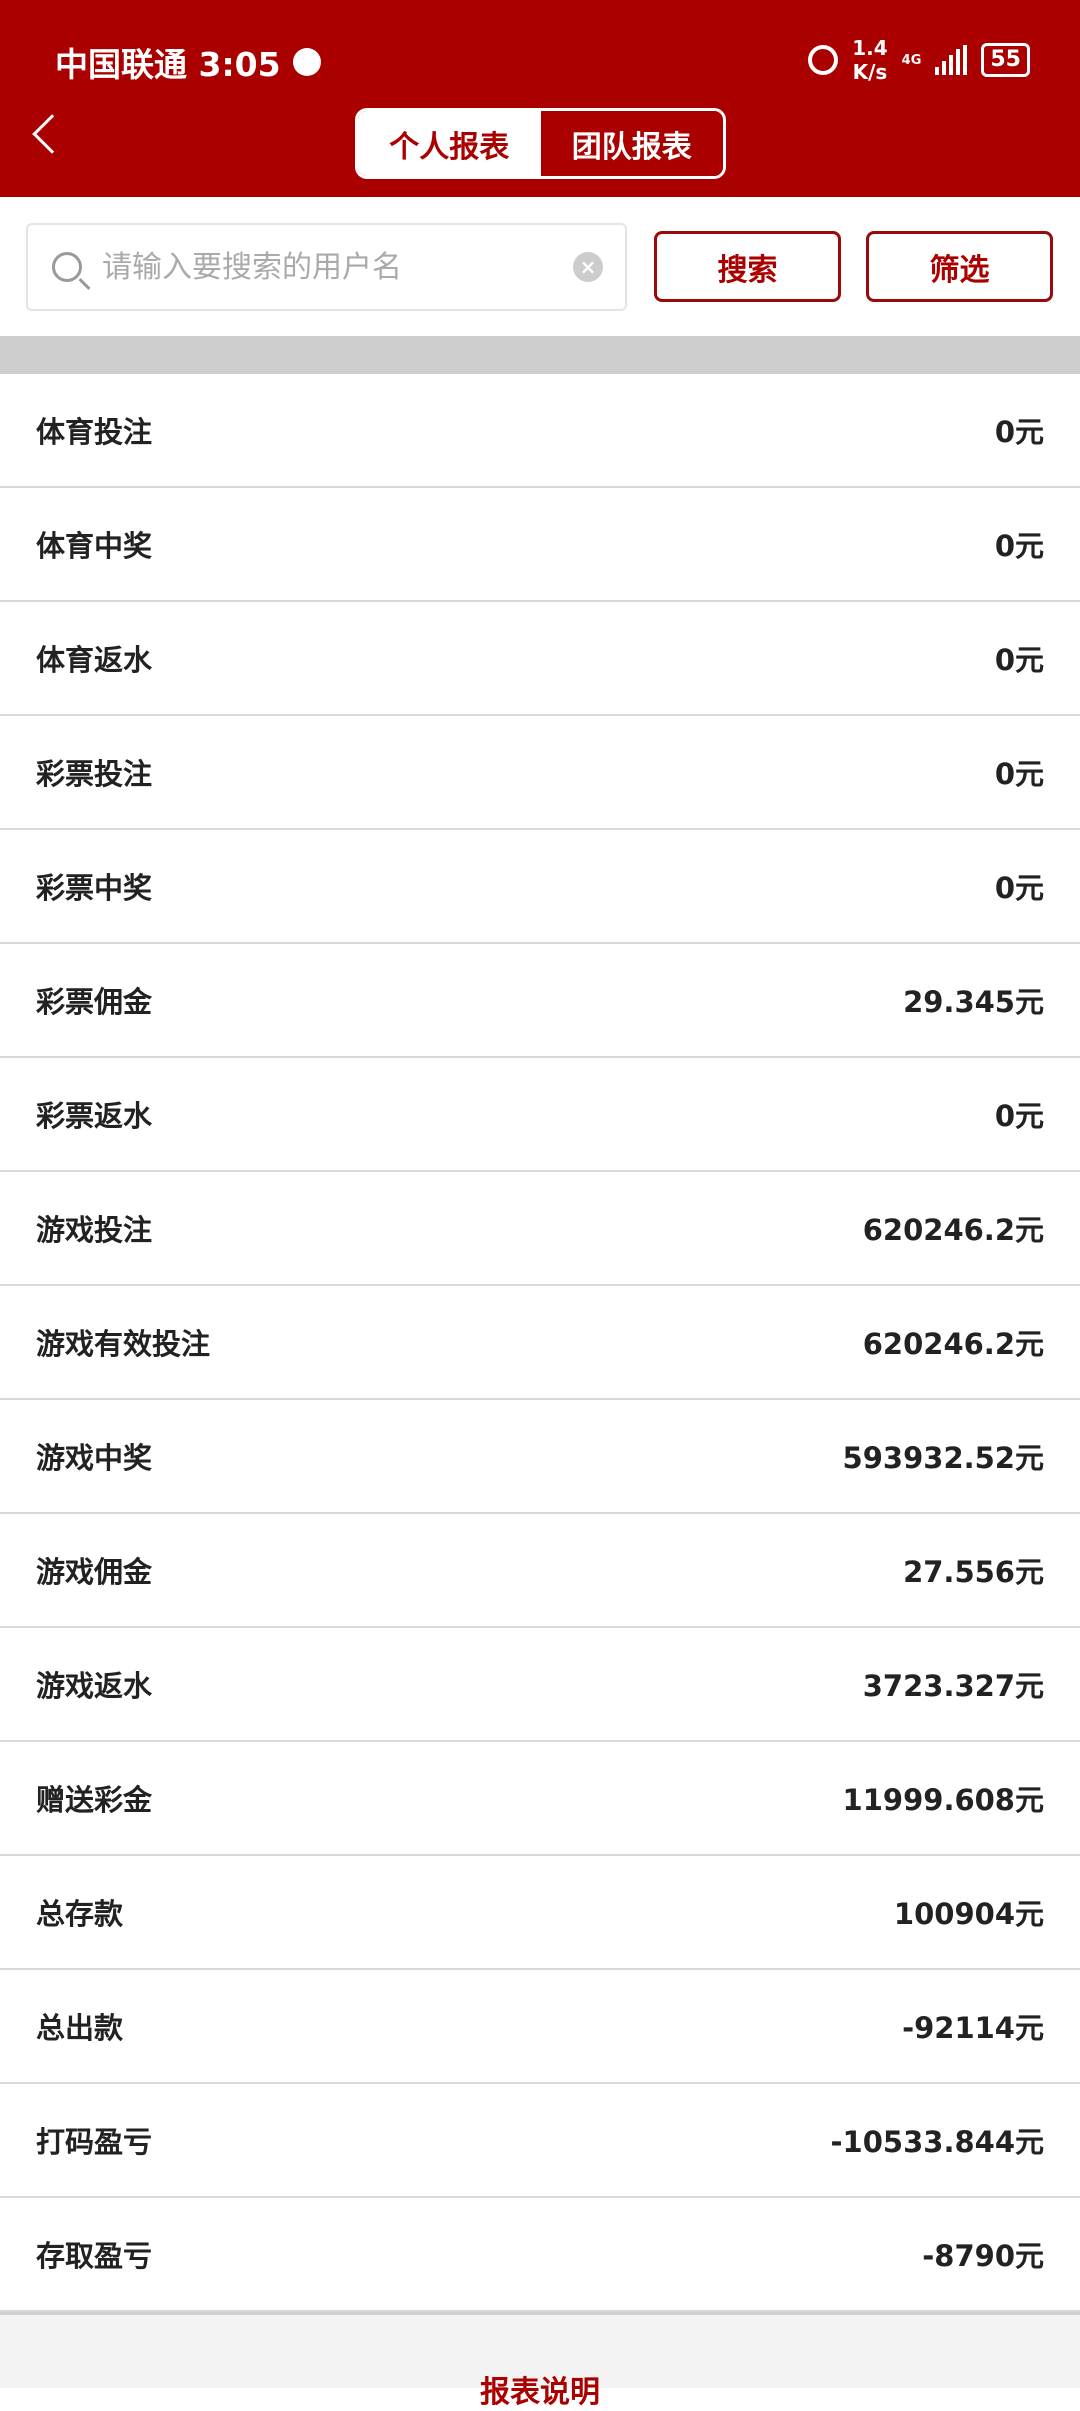 This screenshot has width=1080, height=2411. Describe the element at coordinates (540, 431) in the screenshot. I see `list-item: 体育投注 0元` at that location.